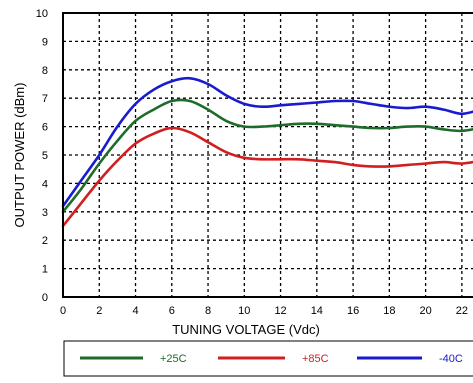  What do you see at coordinates (45, 270) in the screenshot?
I see `y-tick-label-1: 1` at bounding box center [45, 270].